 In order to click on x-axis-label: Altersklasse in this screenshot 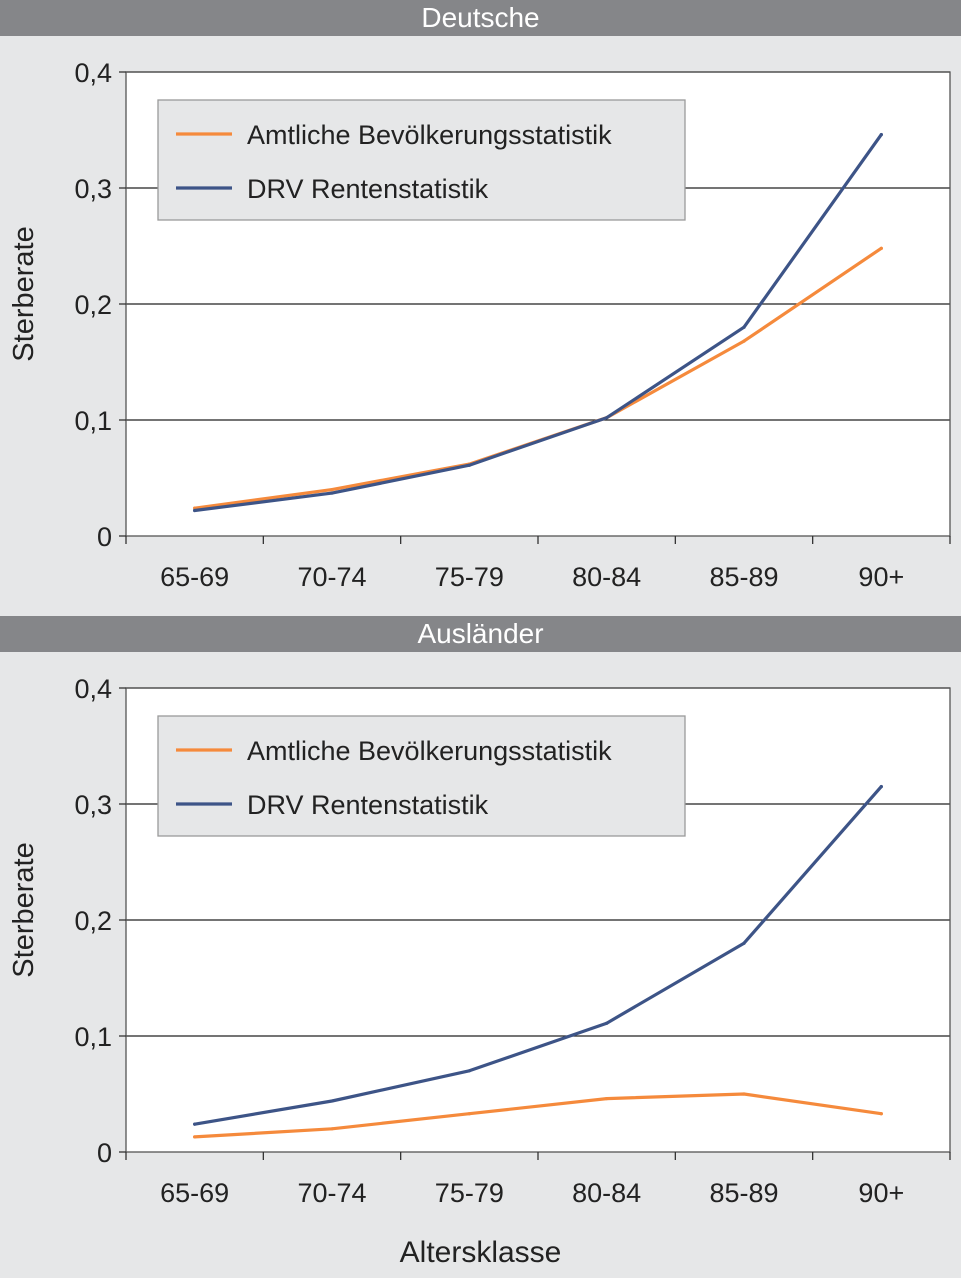, I will do `click(480, 1252)`.